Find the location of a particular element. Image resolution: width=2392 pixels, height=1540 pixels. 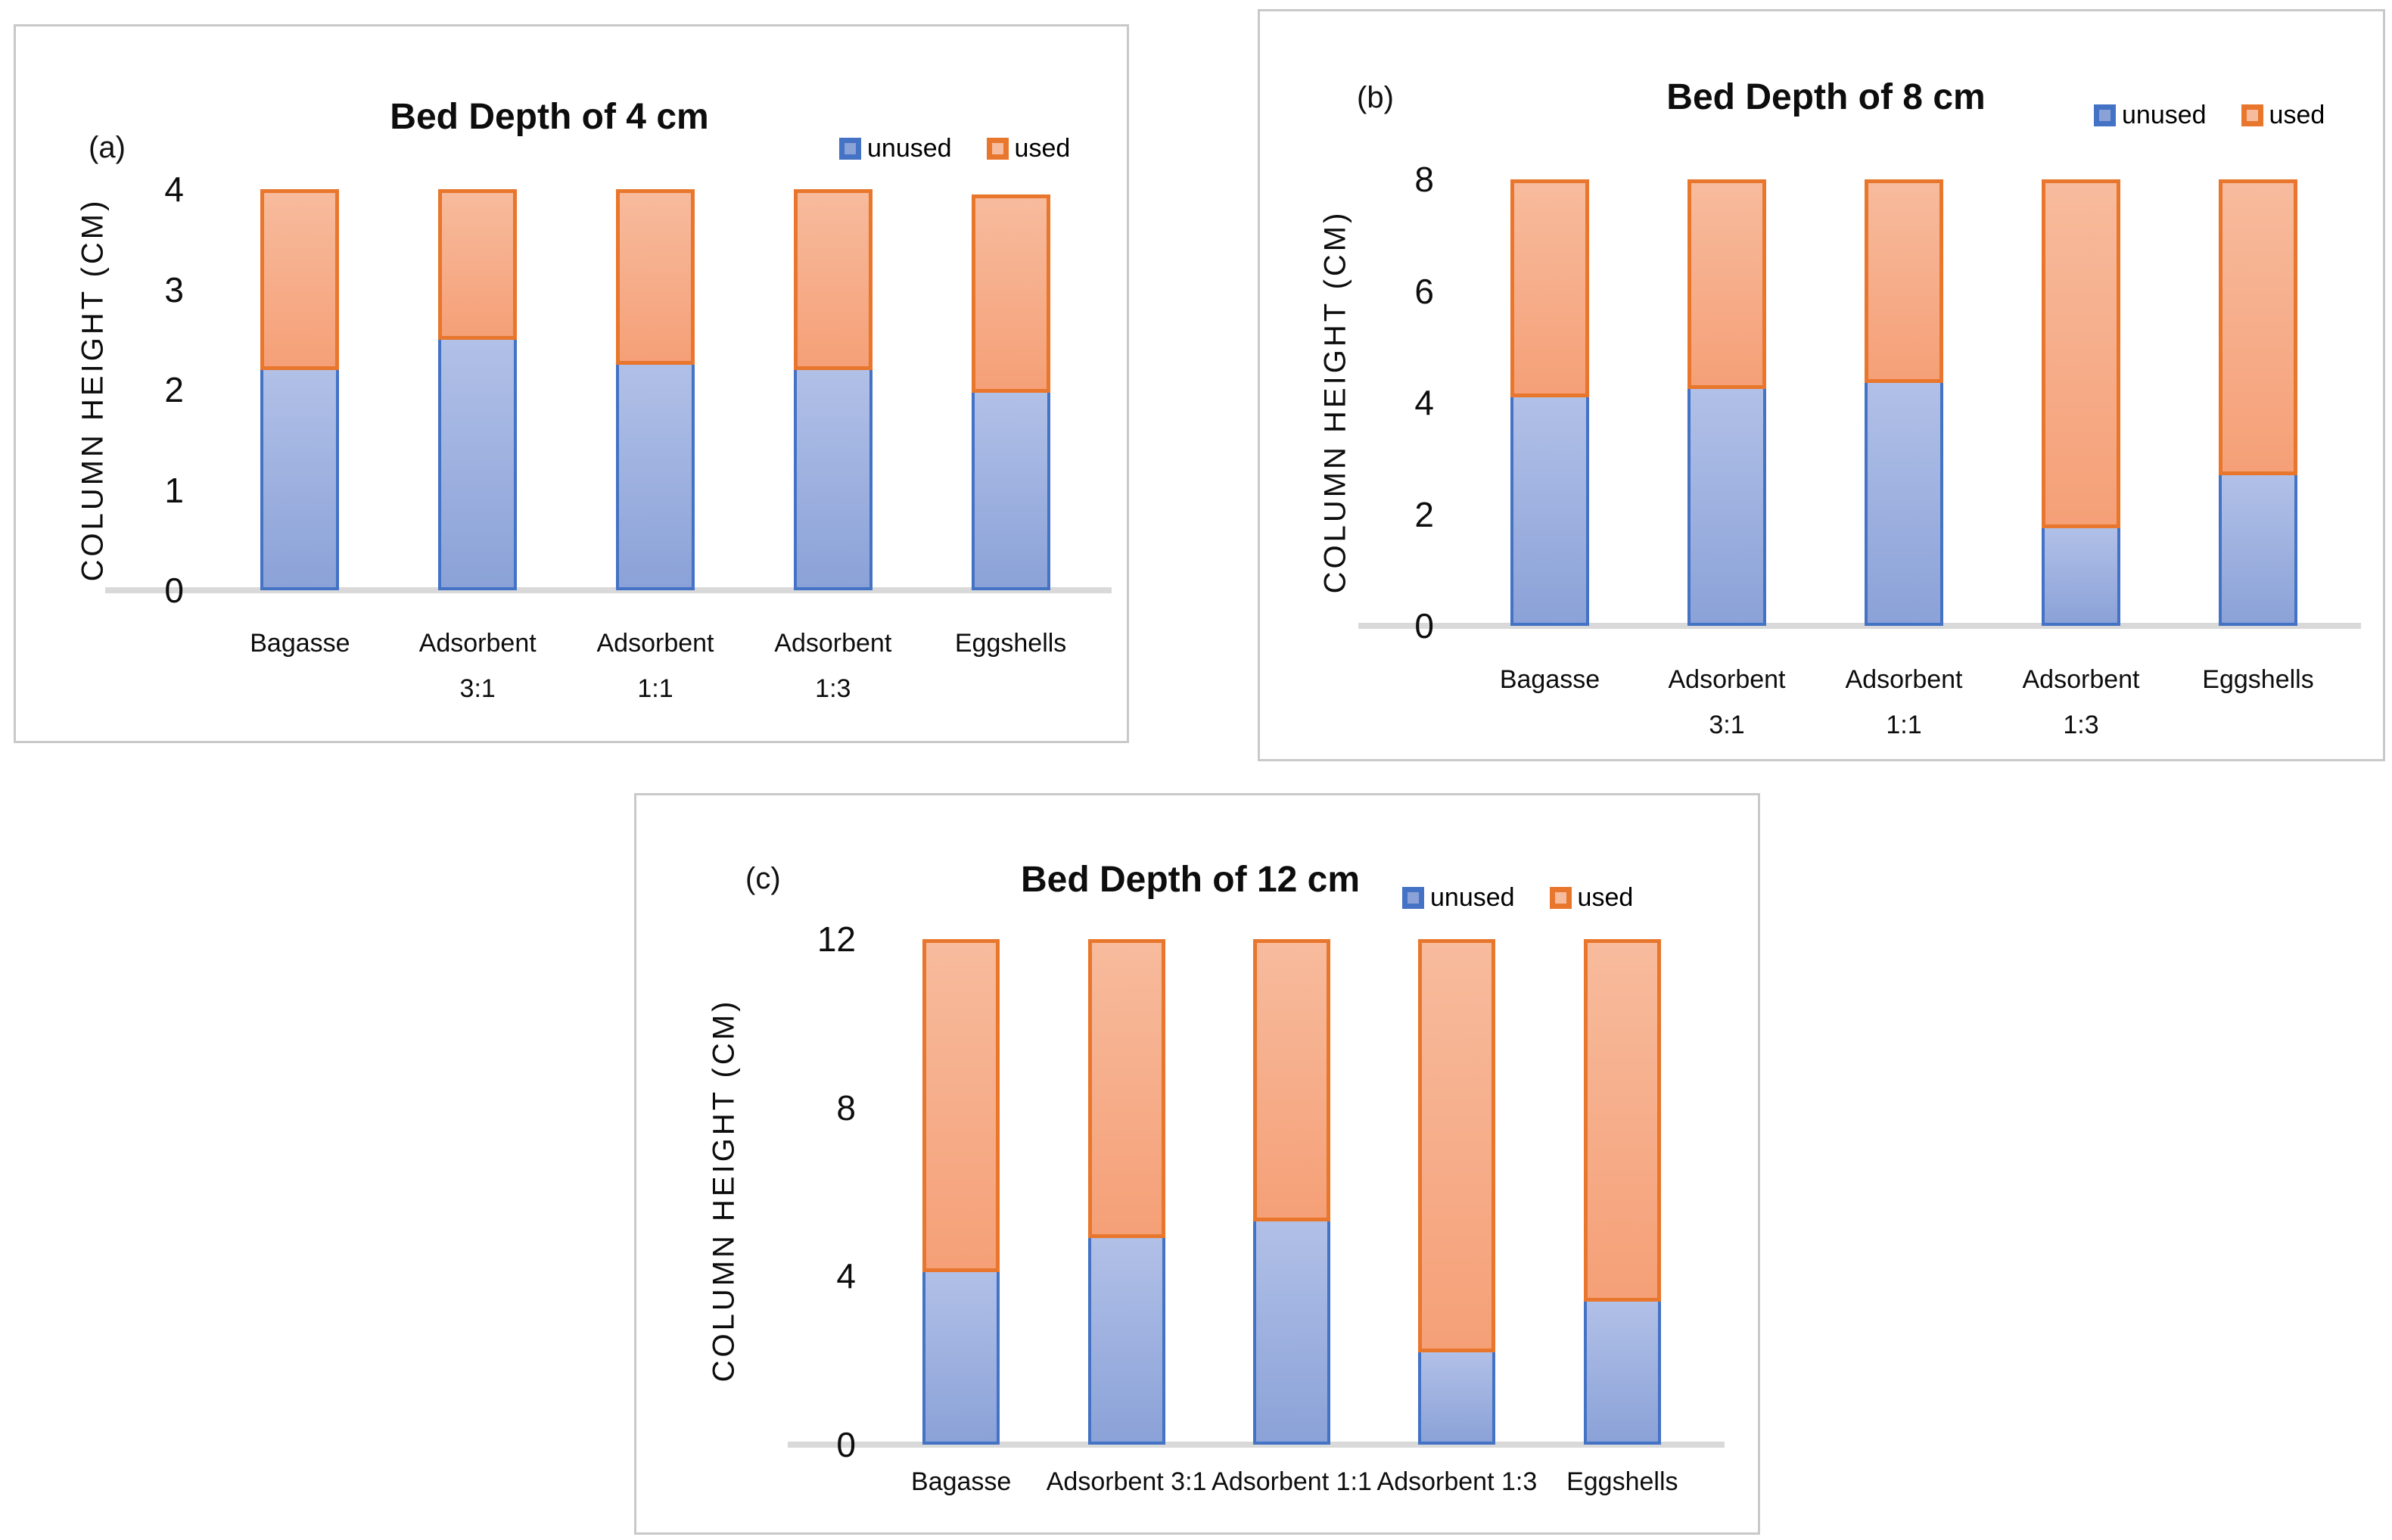

chart-title-c: Bed Depth of 12 cm is located at coordinates (1190, 880).